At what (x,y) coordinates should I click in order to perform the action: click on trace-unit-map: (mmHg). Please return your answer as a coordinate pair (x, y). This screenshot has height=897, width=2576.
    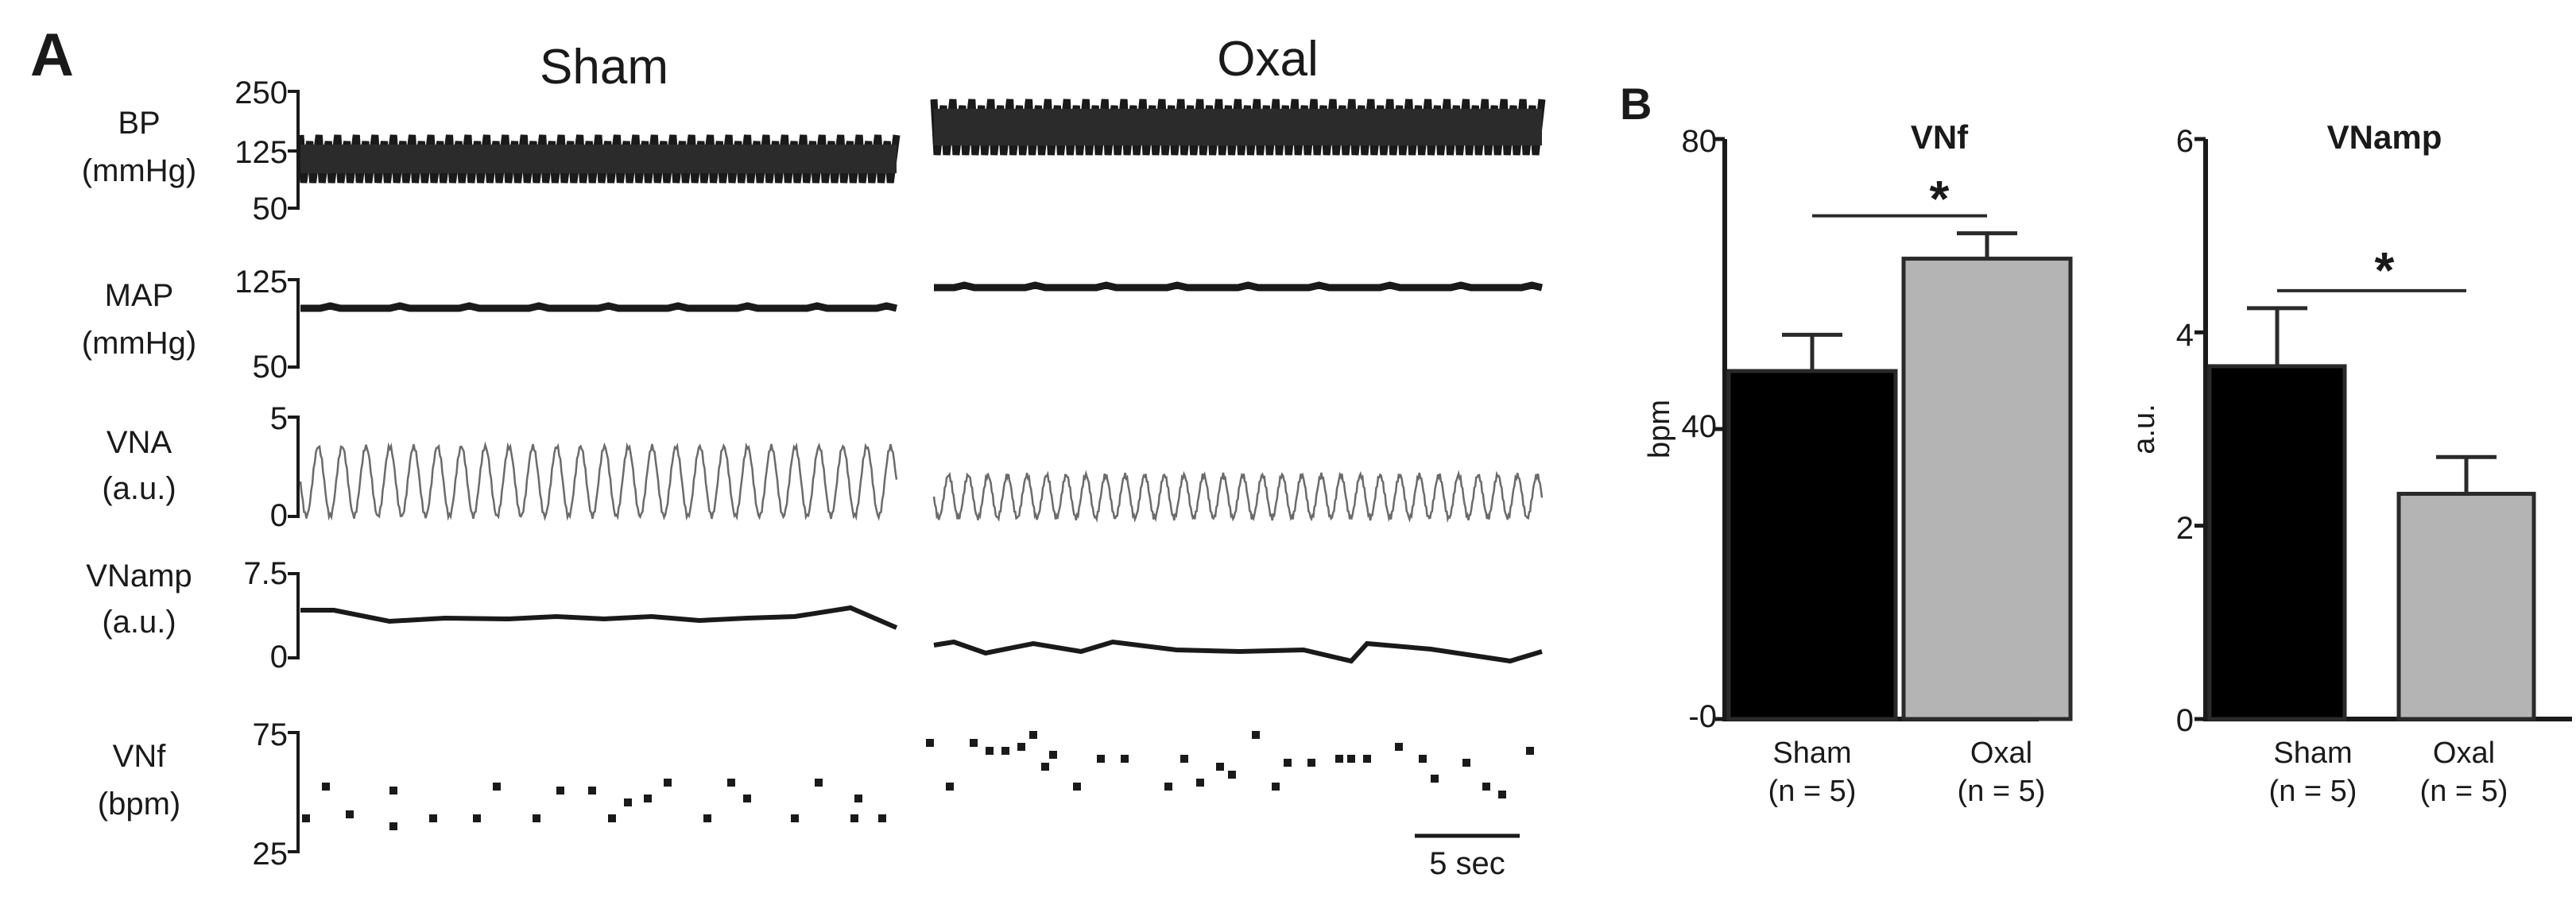
    Looking at the image, I should click on (139, 343).